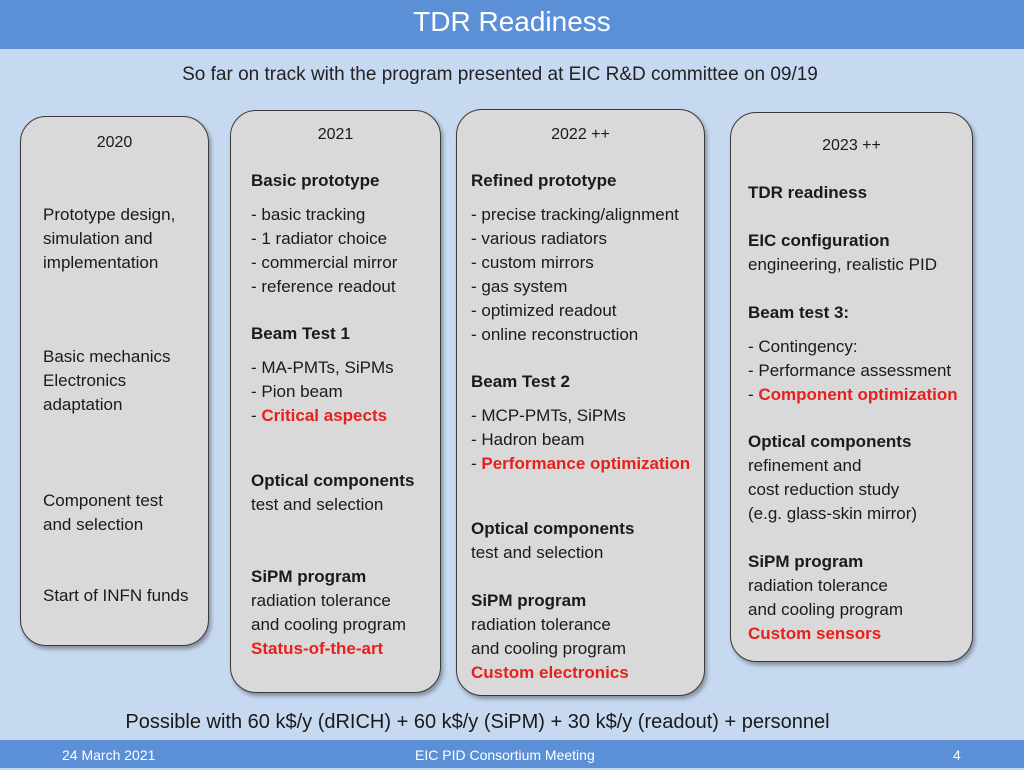  Describe the element at coordinates (575, 214) in the screenshot. I see `text-line: - precise tracking/alignment` at that location.